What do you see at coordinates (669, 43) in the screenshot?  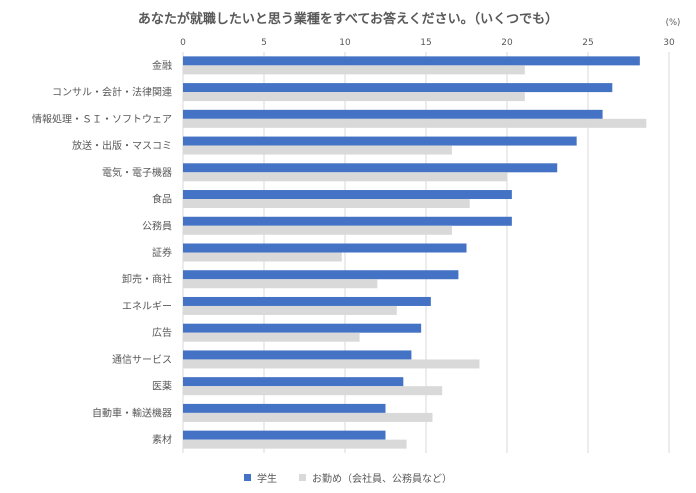 I see `x-tick-label: 30` at bounding box center [669, 43].